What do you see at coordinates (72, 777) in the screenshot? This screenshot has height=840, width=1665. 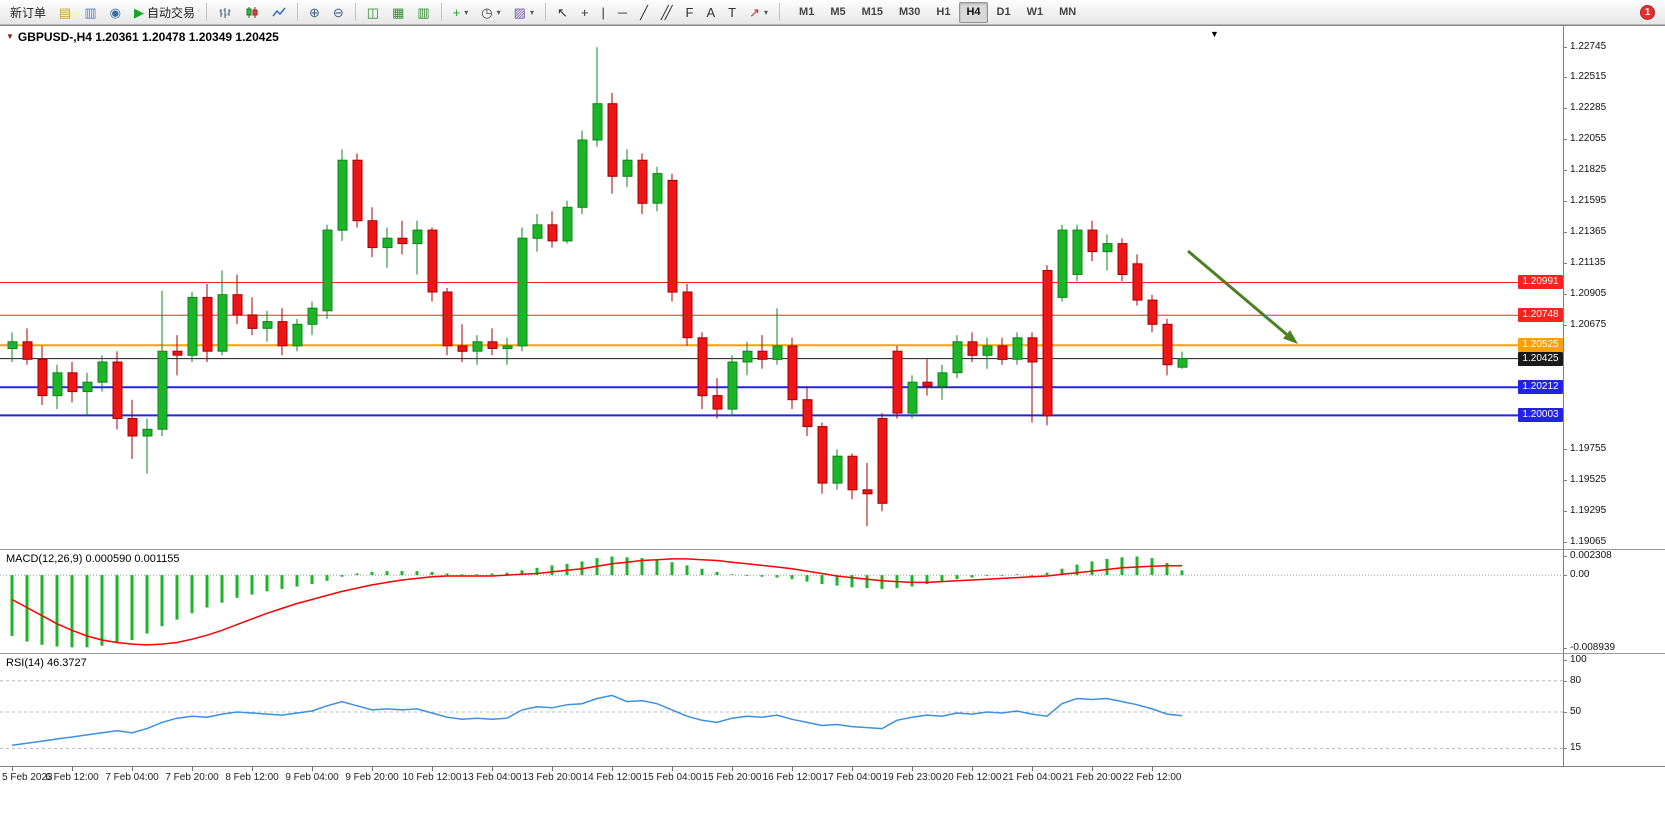 I see `time-label: 6 Feb 12:00` at bounding box center [72, 777].